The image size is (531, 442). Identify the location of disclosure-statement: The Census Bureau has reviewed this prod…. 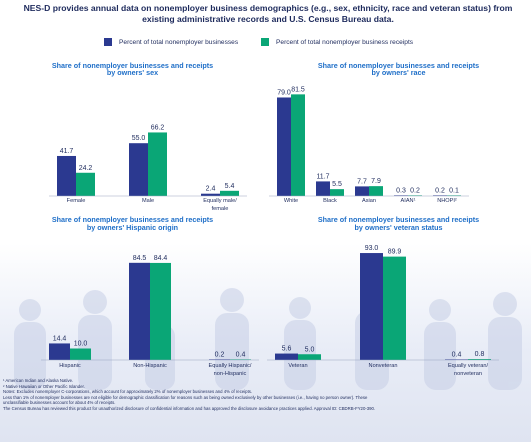
(189, 408).